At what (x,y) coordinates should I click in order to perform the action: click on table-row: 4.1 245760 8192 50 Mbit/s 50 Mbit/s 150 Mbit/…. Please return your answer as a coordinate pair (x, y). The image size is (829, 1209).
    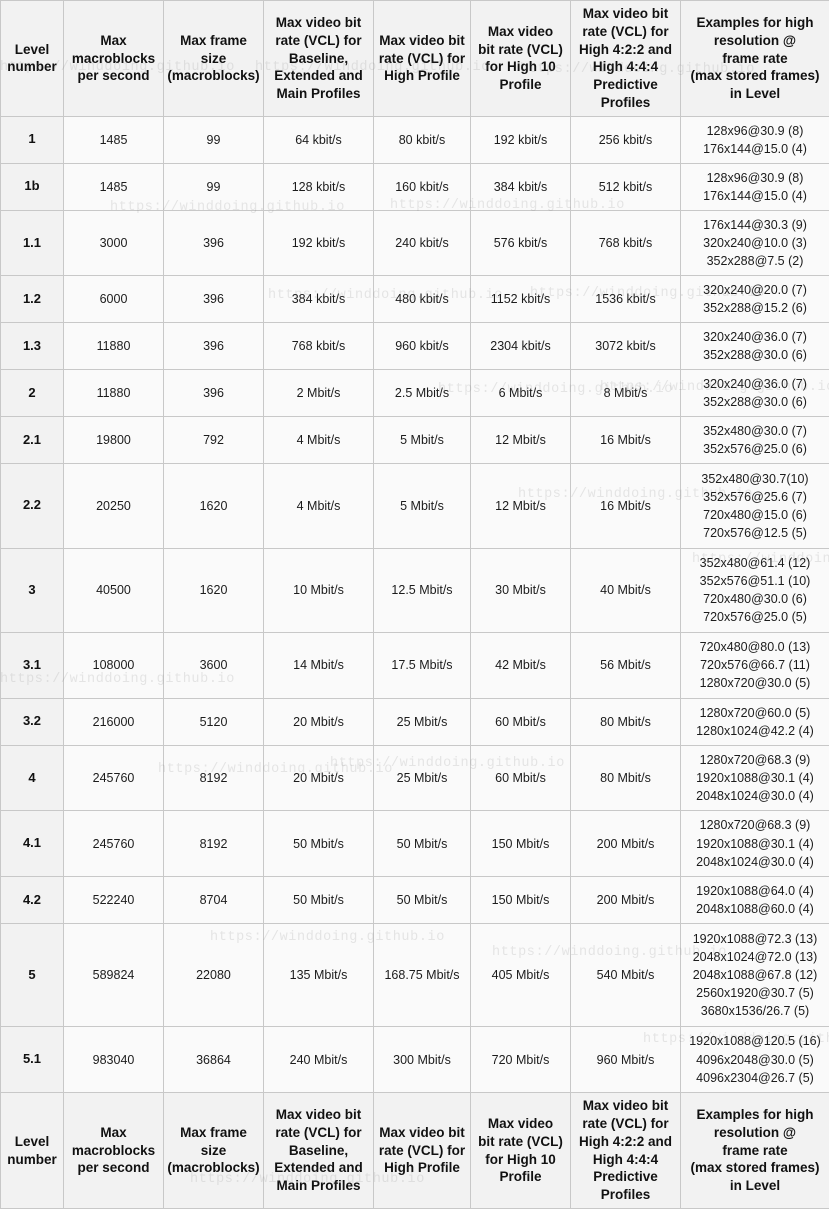
    Looking at the image, I should click on (414, 844).